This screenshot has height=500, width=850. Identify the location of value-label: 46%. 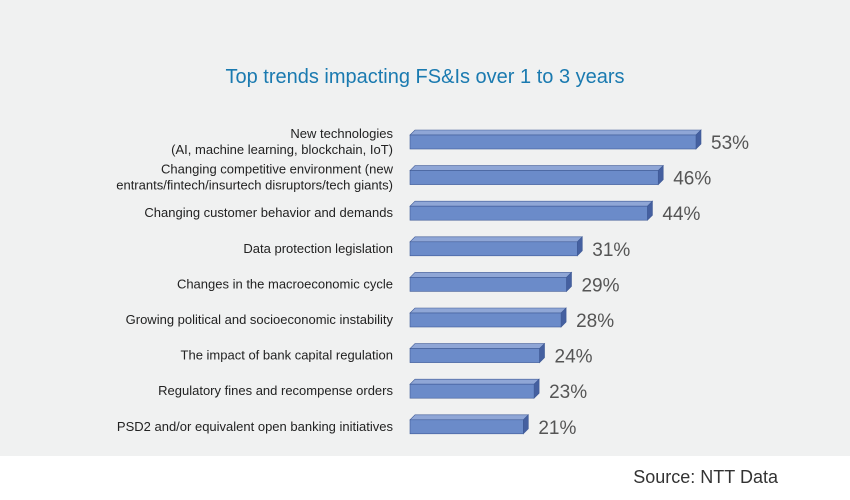
(692, 179).